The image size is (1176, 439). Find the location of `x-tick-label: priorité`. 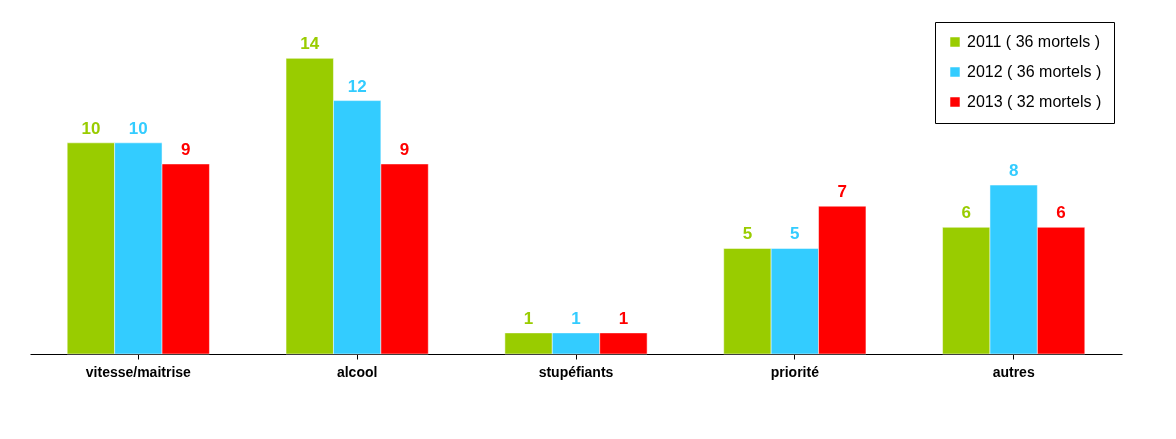

x-tick-label: priorité is located at coordinates (795, 371).